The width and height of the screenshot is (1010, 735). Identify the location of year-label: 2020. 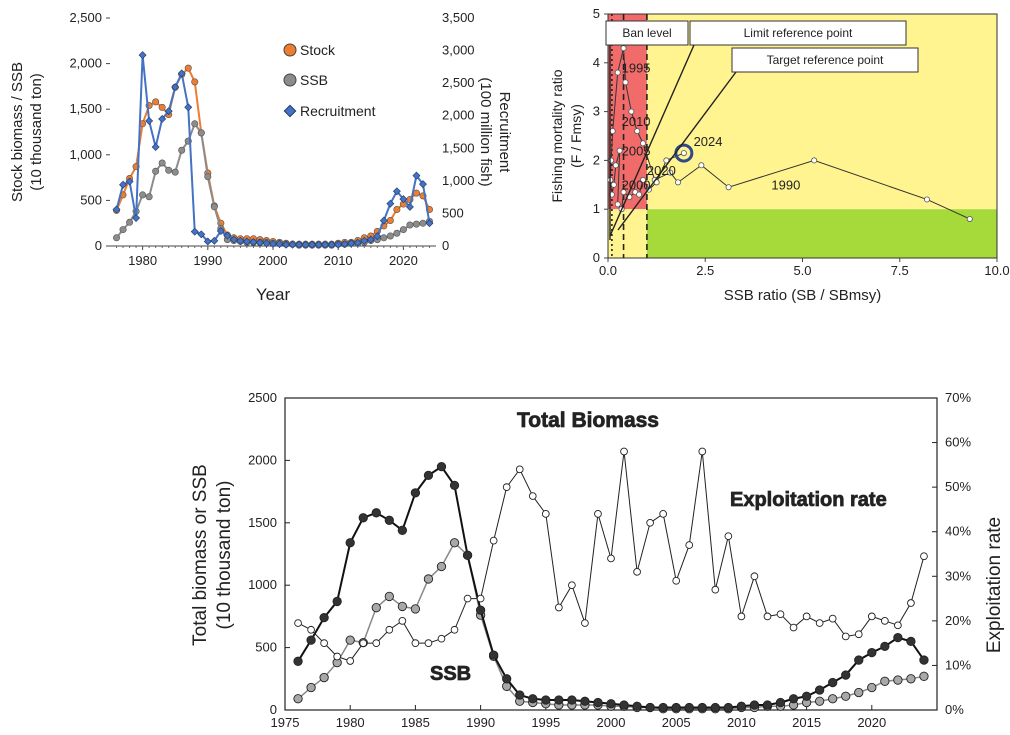
(661, 170).